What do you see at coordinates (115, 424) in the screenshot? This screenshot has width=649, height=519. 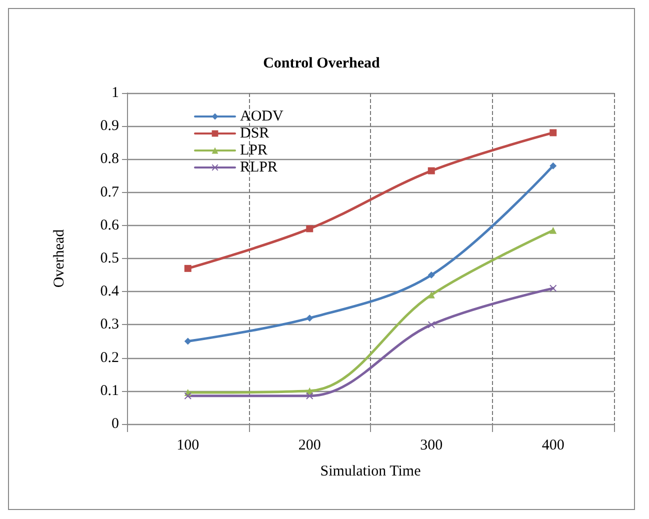 I see `y-tick-label: 0` at bounding box center [115, 424].